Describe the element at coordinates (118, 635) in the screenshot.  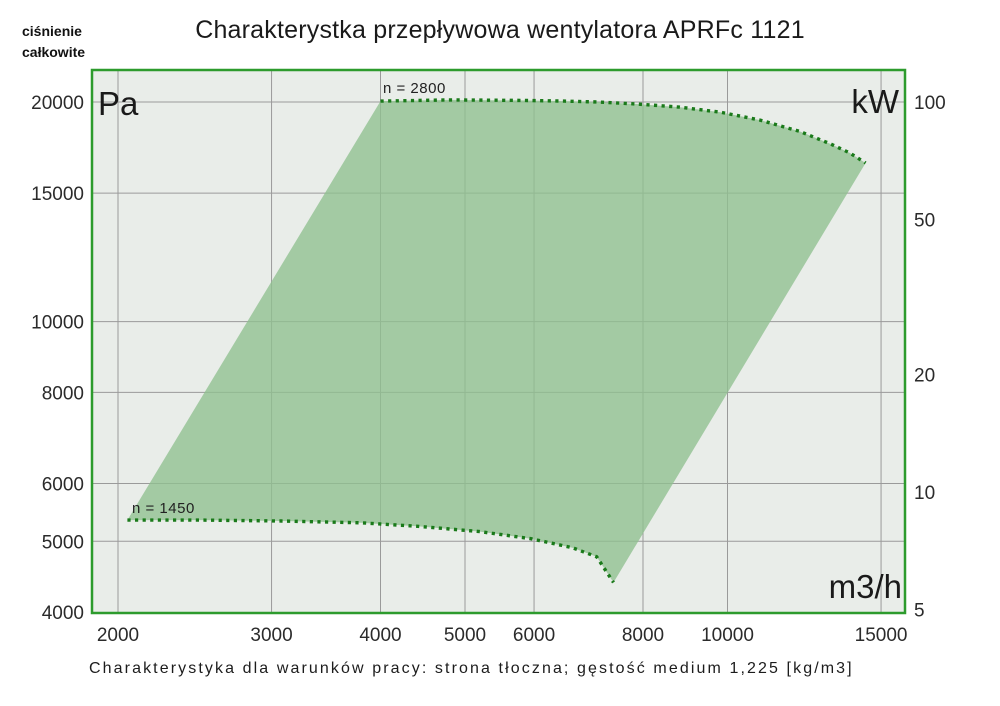
I see `flow-tick-label: 2000` at that location.